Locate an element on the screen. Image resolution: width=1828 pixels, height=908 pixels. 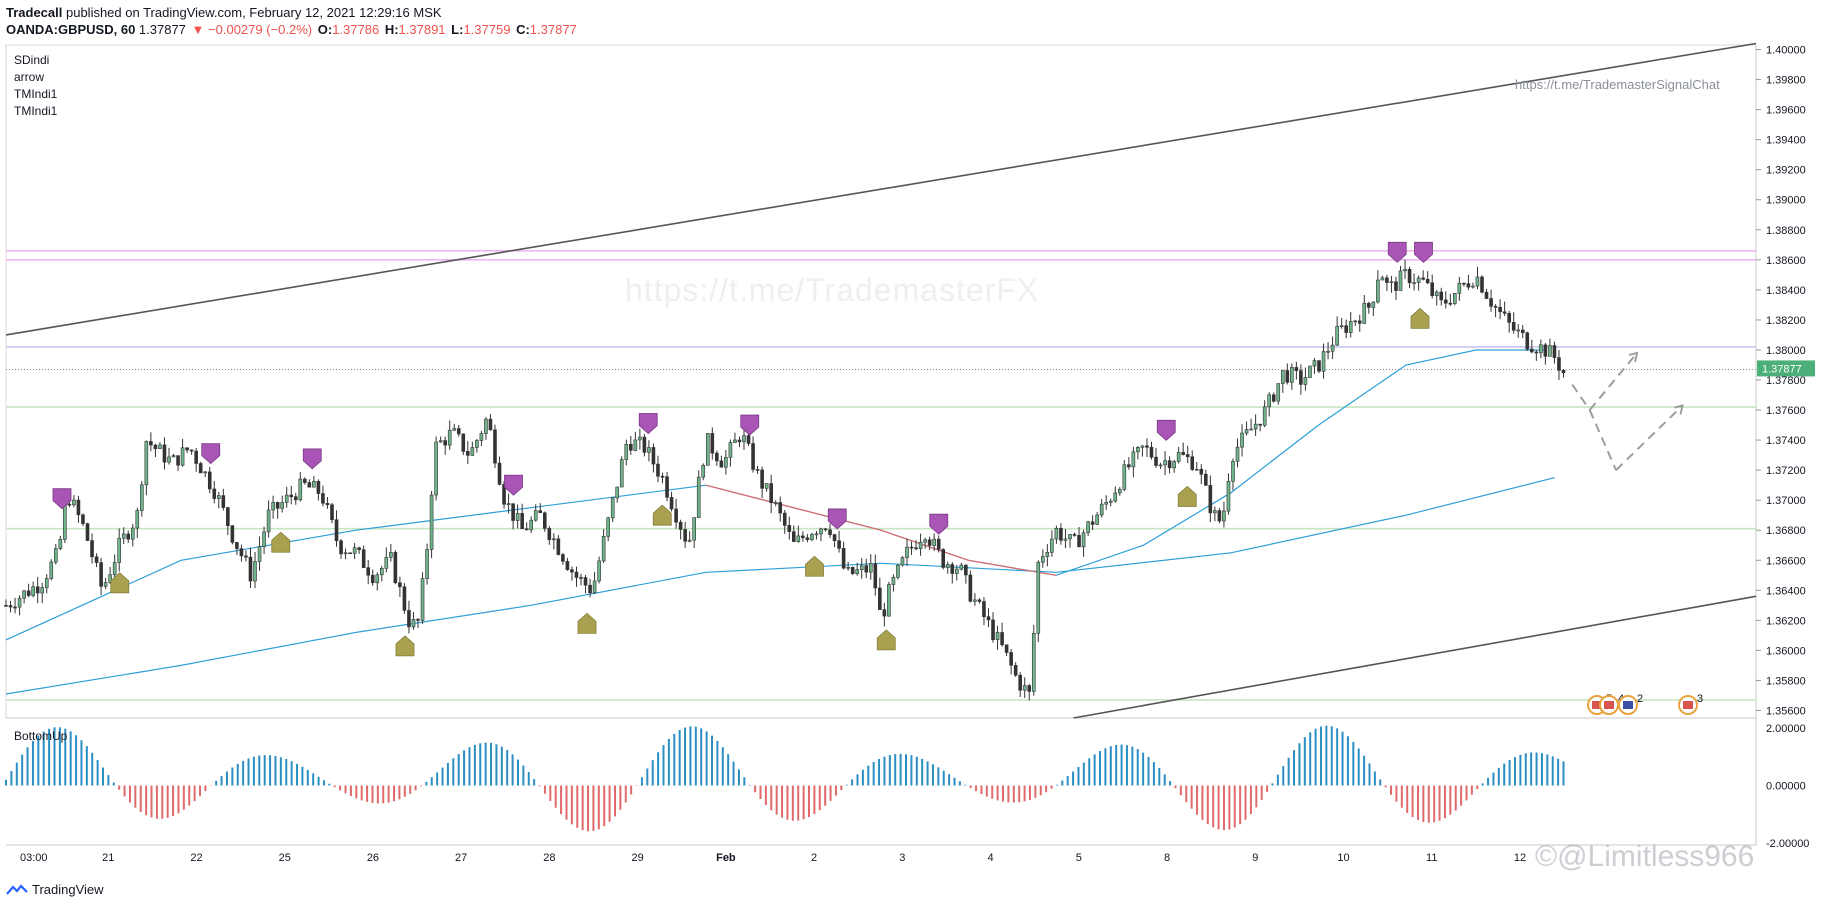
footer-brand: TradingView is located at coordinates (55, 889).